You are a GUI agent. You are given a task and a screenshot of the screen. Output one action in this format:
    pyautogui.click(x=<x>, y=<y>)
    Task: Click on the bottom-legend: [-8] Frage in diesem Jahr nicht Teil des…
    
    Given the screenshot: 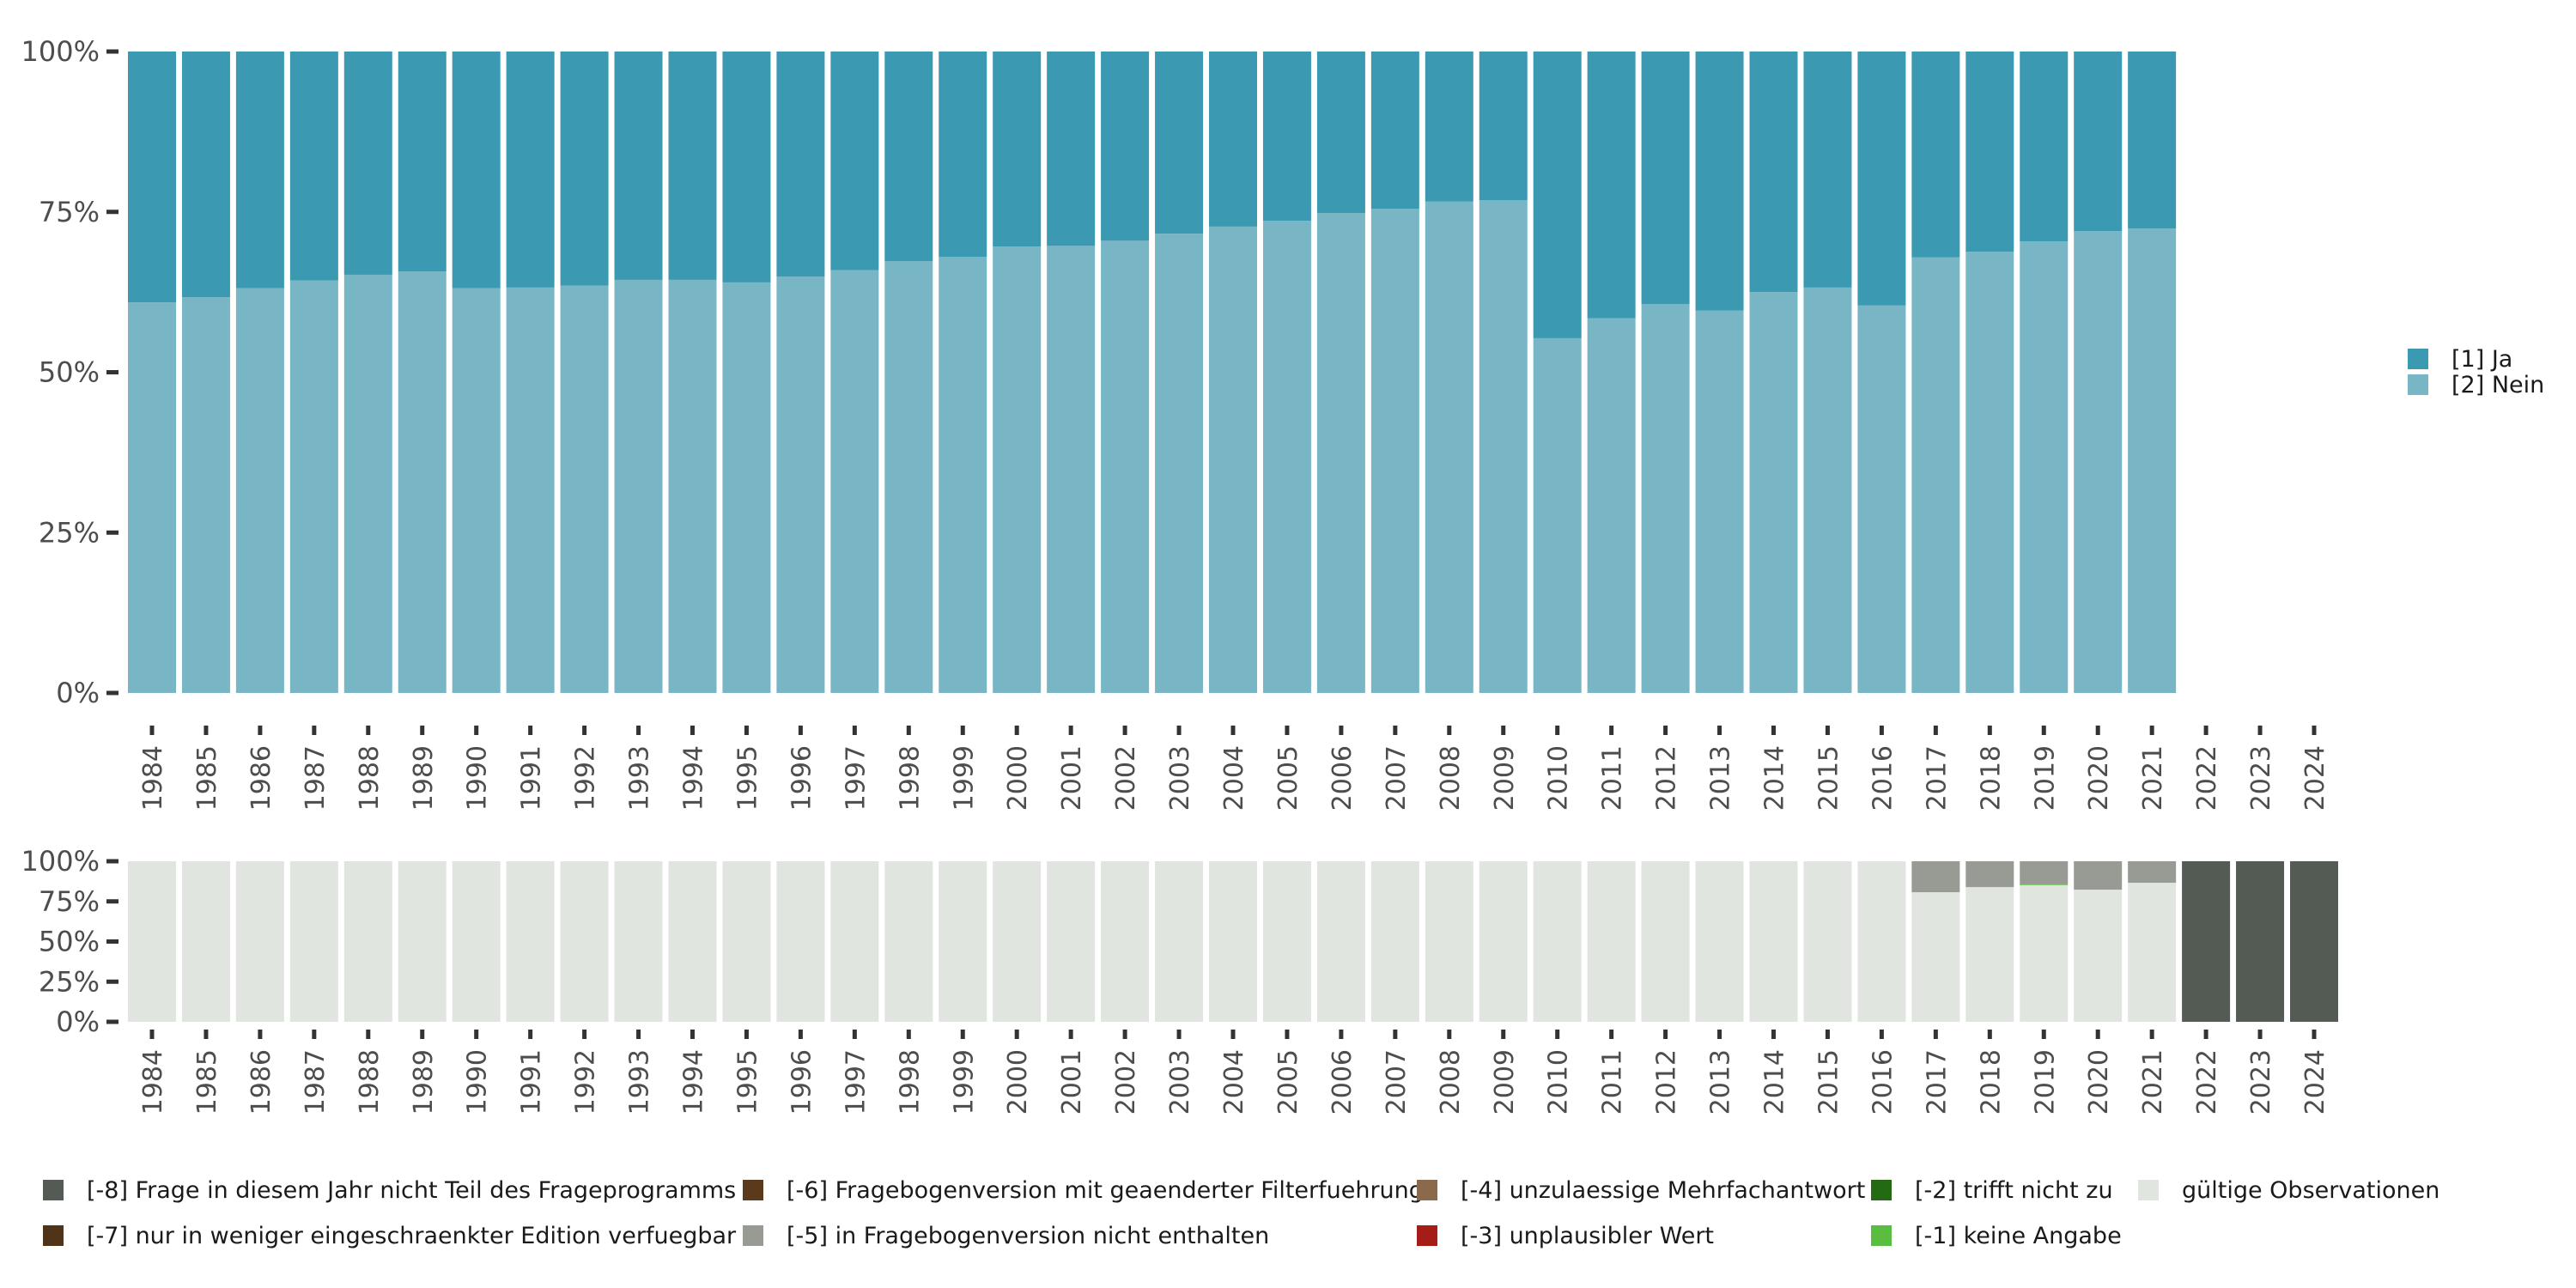 What is the action you would take?
    pyautogui.click(x=1241, y=1213)
    